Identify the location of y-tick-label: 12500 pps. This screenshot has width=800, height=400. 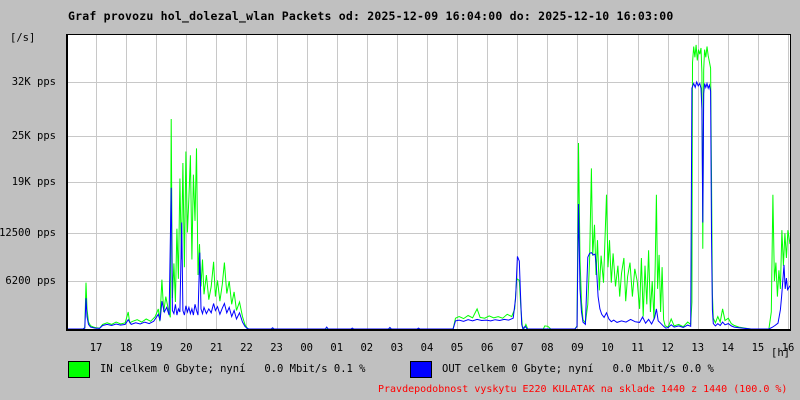
(28, 232).